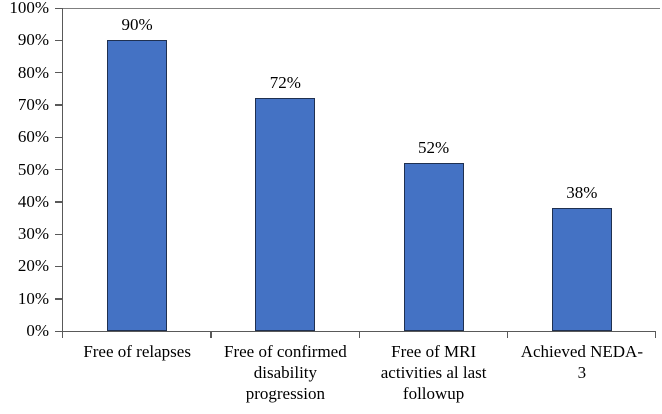 This screenshot has width=662, height=414. Describe the element at coordinates (33, 169) in the screenshot. I see `y-axis-tick-label: 50%` at that location.